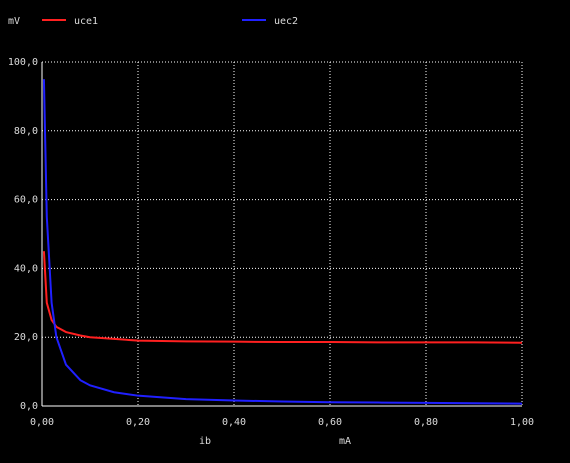 The image size is (570, 463). I want to click on x-unit: mA, so click(345, 441).